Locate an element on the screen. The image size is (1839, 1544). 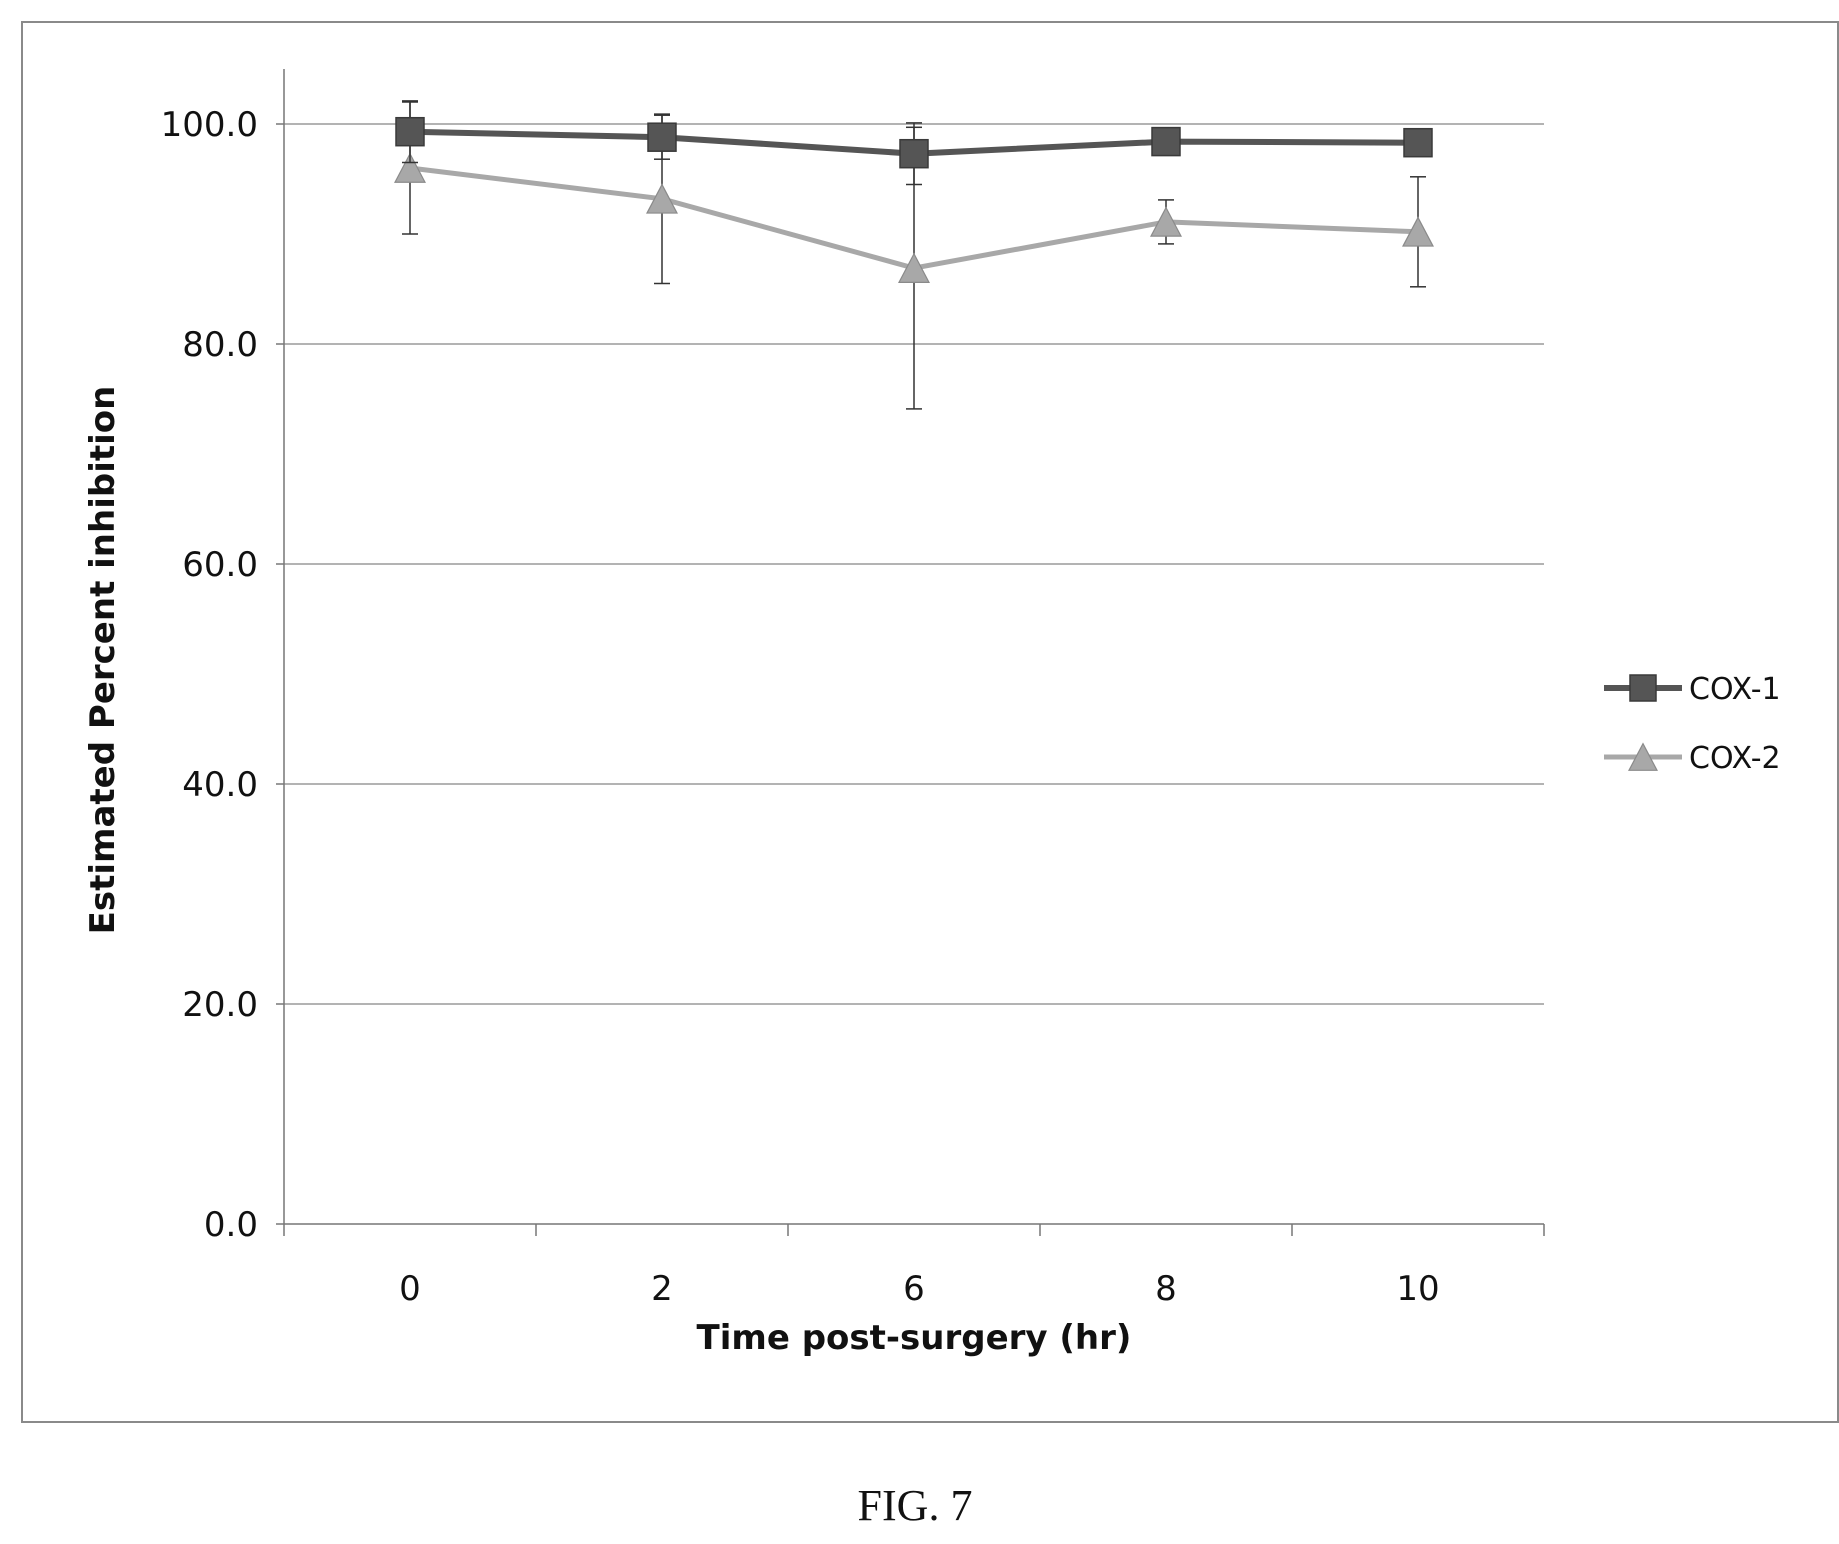
x-axis-title: Time post-surgery (hr) is located at coordinates (914, 1338).